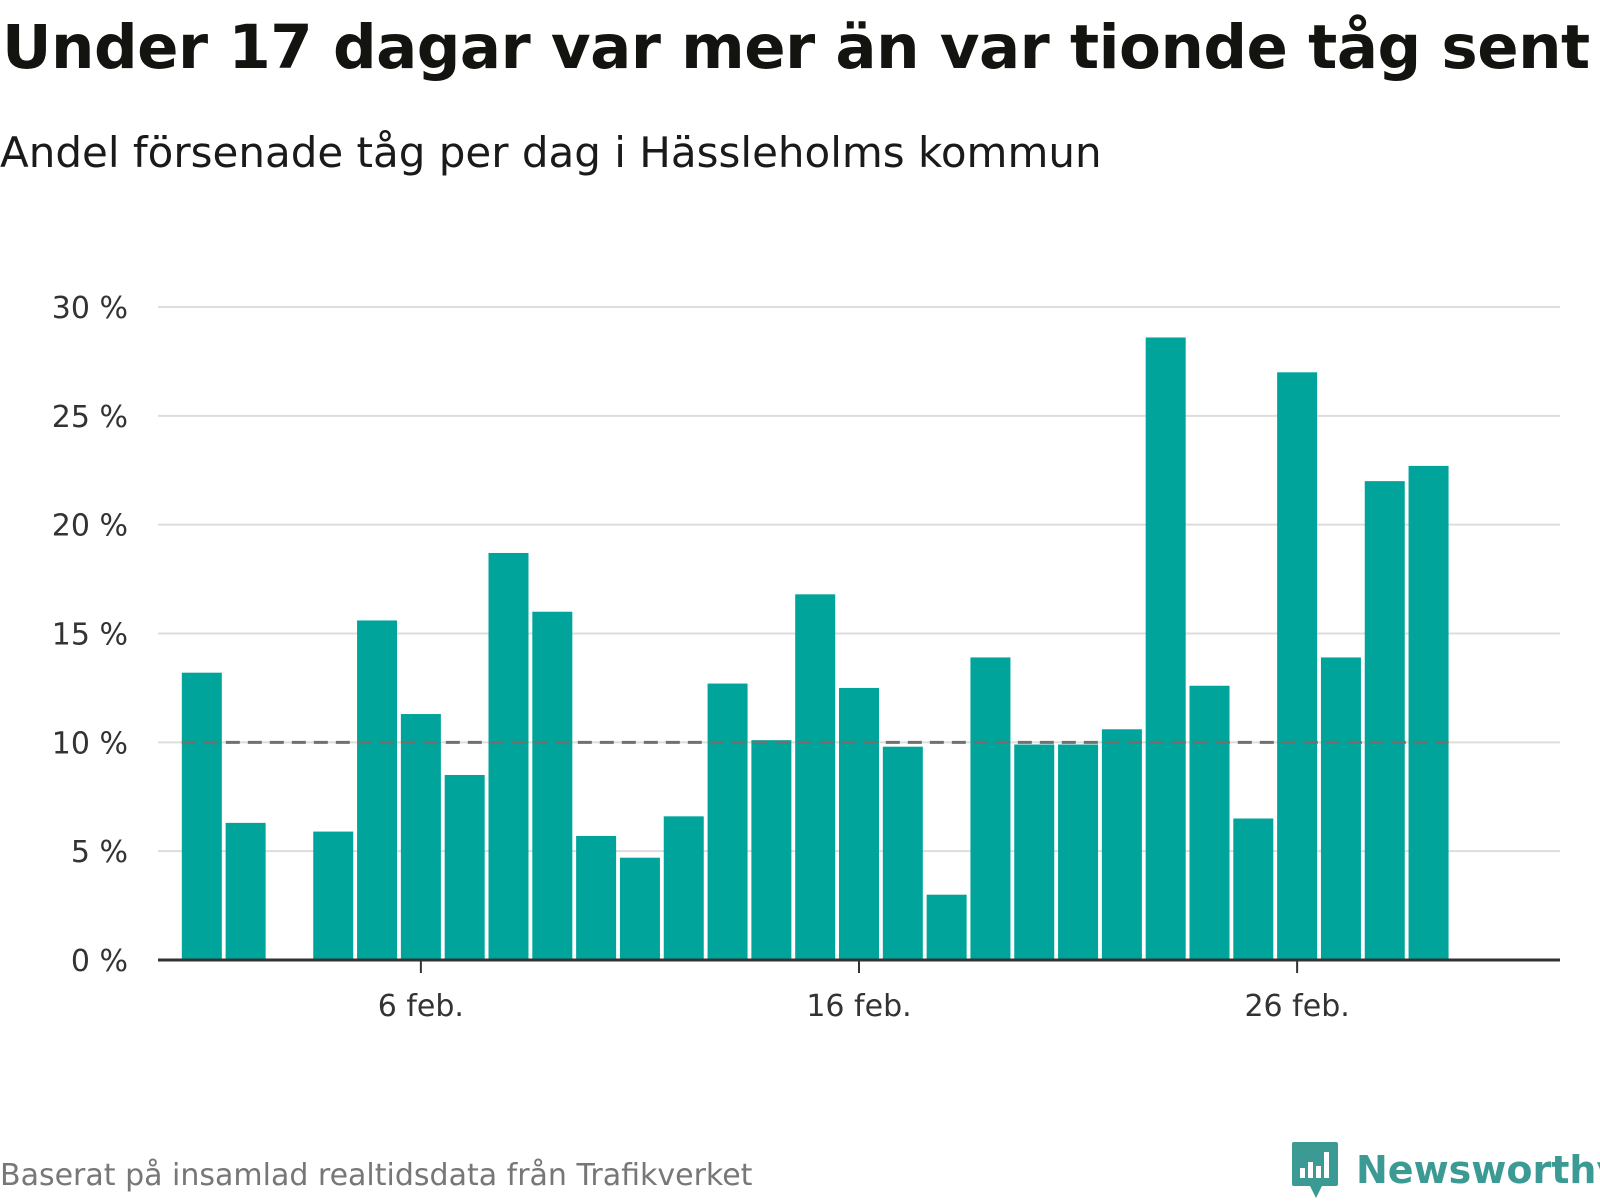  What do you see at coordinates (1315, 1170) in the screenshot?
I see `bar-chart-speech-bubble-icon` at bounding box center [1315, 1170].